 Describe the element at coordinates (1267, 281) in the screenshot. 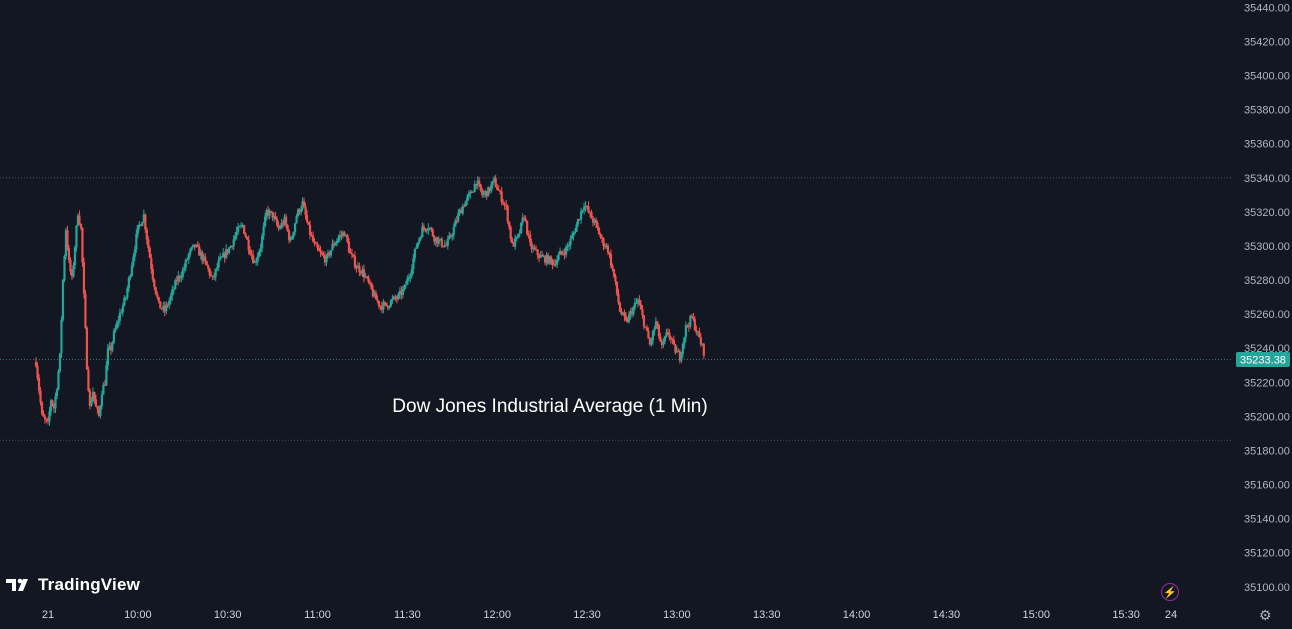

I see `price-tick-label: 35280.00` at that location.